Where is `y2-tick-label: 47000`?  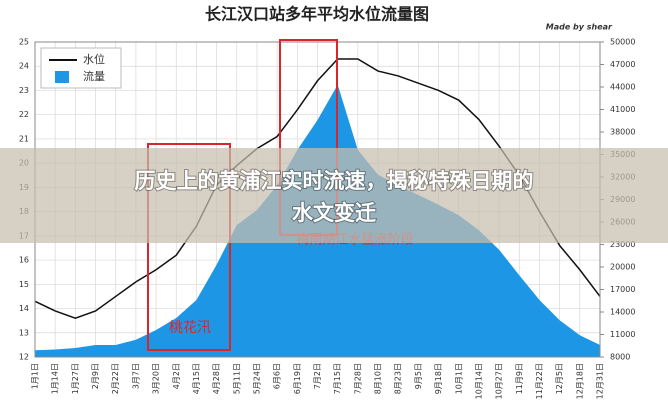
y2-tick-label: 47000 is located at coordinates (622, 64).